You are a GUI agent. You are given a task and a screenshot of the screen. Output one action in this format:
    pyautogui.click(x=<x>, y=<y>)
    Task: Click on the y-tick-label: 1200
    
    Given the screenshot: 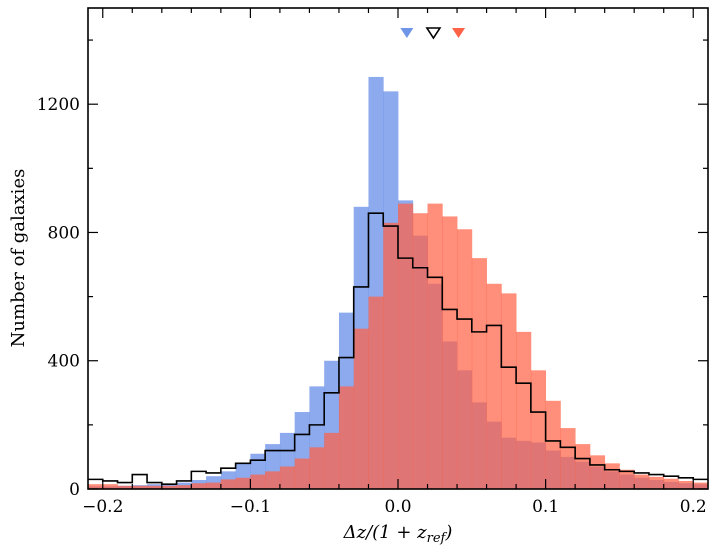 What is the action you would take?
    pyautogui.click(x=58, y=105)
    